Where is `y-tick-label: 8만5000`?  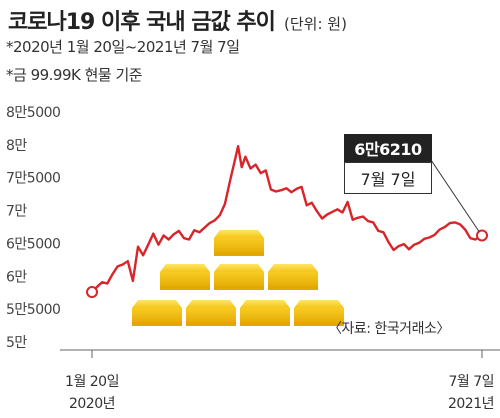 y-tick-label: 8만5000 is located at coordinates (33, 113).